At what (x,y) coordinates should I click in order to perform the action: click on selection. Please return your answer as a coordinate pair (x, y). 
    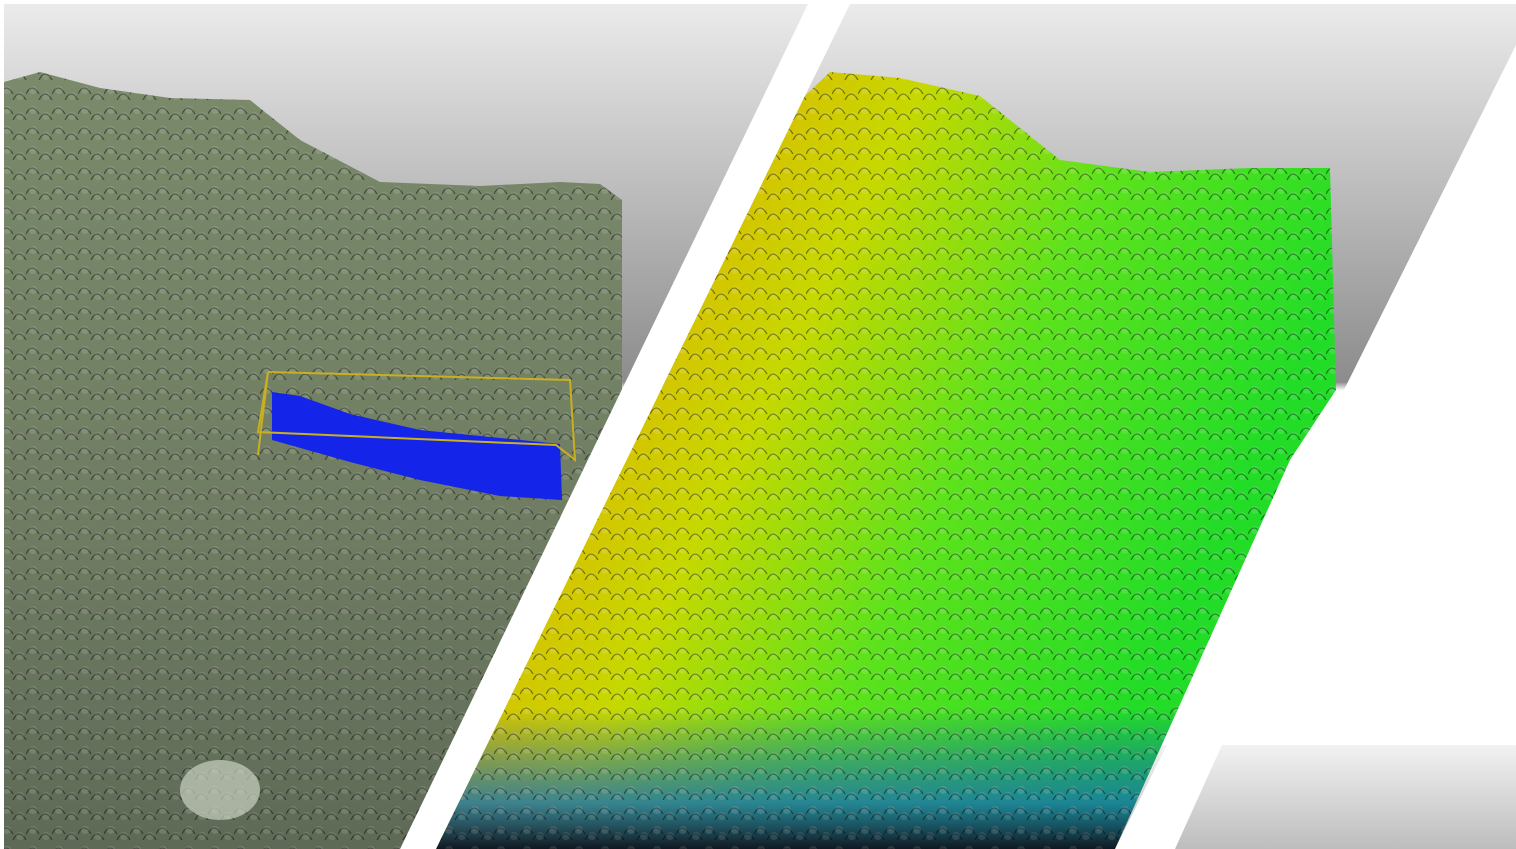
    Looking at the image, I should click on (417, 446).